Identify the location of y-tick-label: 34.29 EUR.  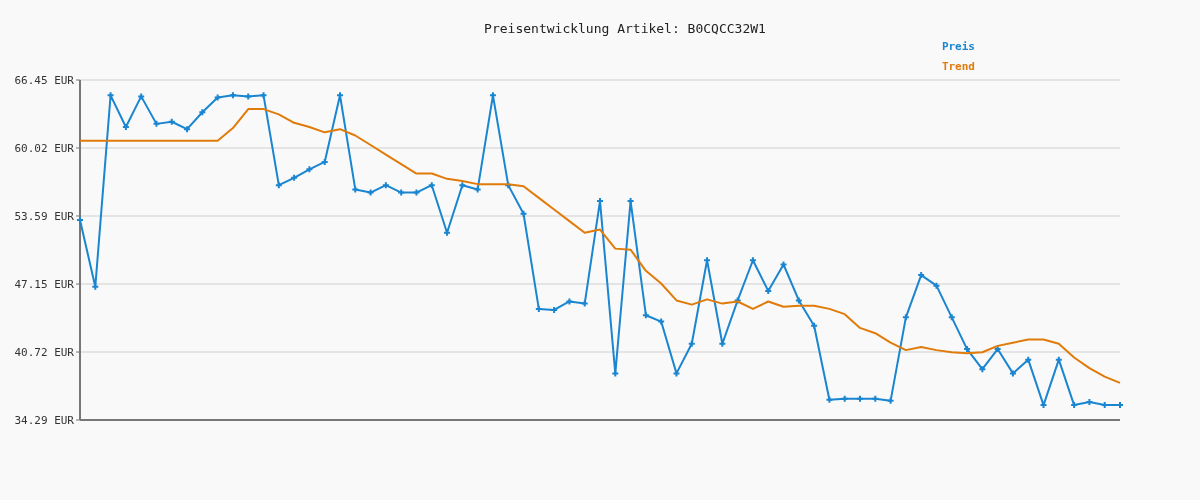
(44, 420).